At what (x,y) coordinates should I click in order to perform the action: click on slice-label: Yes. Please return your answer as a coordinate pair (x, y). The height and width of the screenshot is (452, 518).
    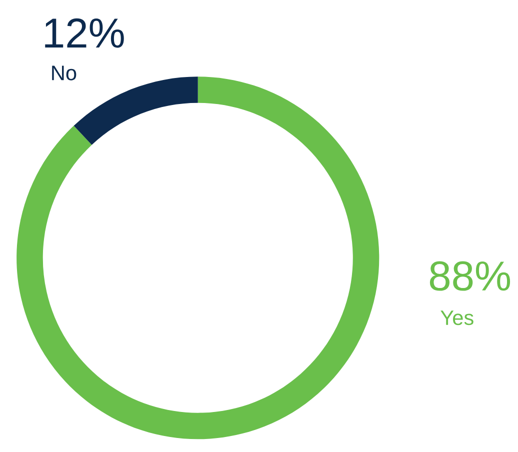
    Looking at the image, I should click on (457, 318).